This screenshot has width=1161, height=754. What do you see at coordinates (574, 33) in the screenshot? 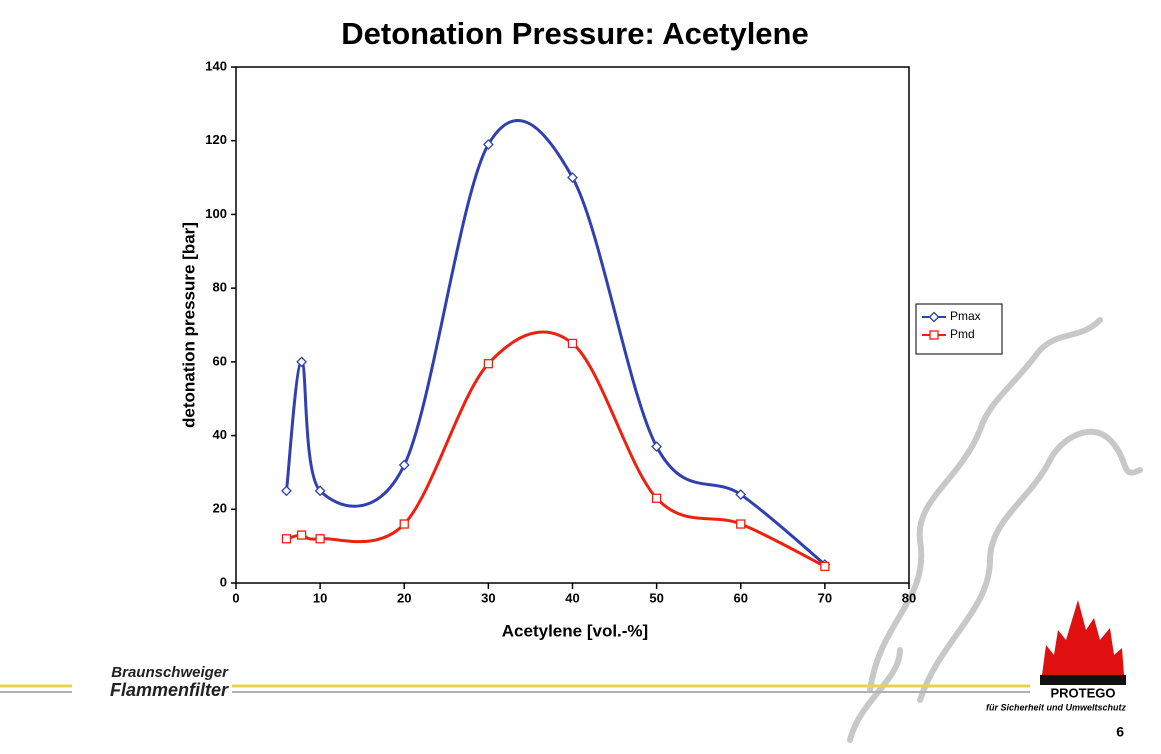
I see `chart-title: Detonation Pressure: Acetylene` at bounding box center [574, 33].